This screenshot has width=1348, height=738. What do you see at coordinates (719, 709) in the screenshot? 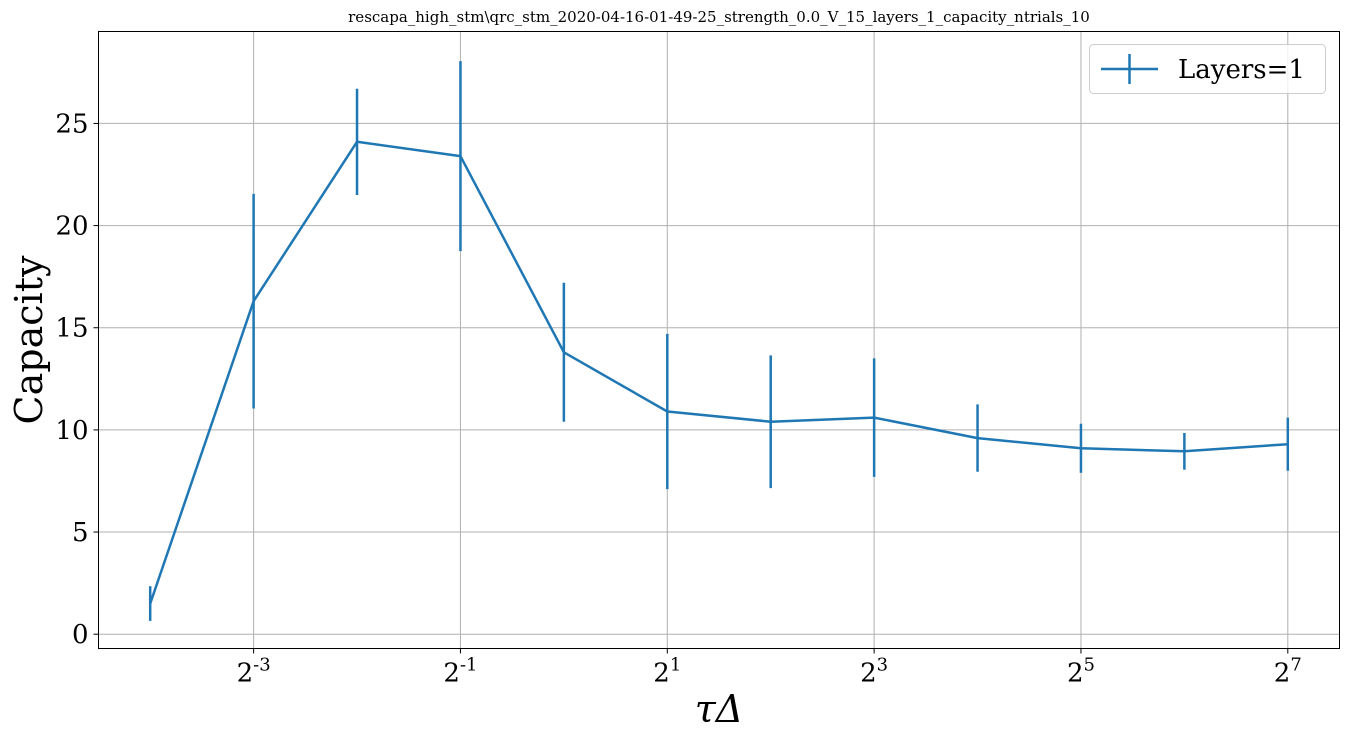
I see `x-axis-label: τΔ` at bounding box center [719, 709].